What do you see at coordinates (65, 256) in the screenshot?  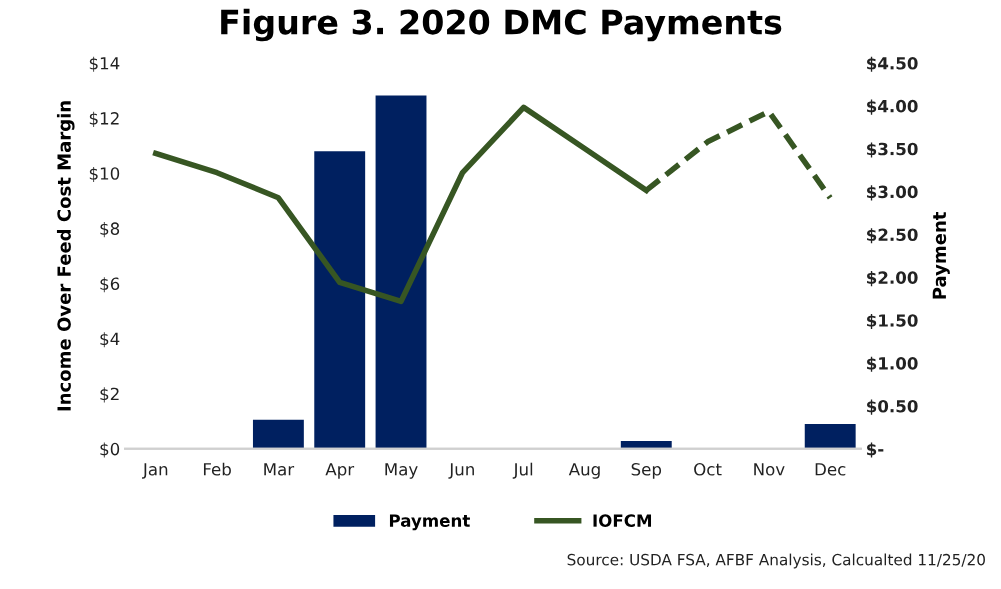 I see `y-axis-title: Income Over Feed Cost Margin` at bounding box center [65, 256].